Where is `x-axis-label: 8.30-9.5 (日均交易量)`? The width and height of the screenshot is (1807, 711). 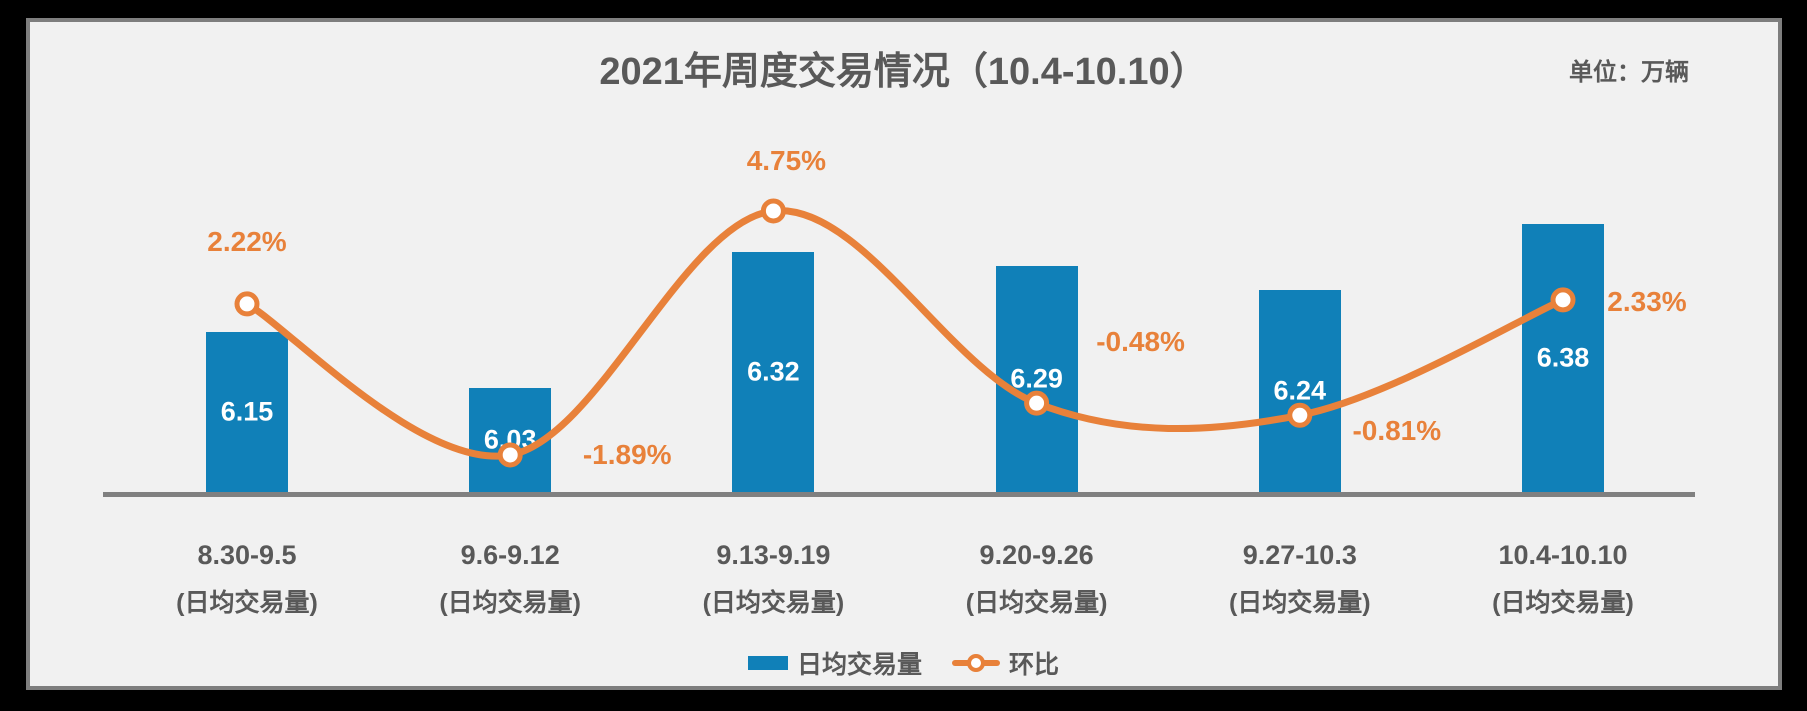
x-axis-label: 8.30-9.5 (日均交易量) is located at coordinates (247, 579).